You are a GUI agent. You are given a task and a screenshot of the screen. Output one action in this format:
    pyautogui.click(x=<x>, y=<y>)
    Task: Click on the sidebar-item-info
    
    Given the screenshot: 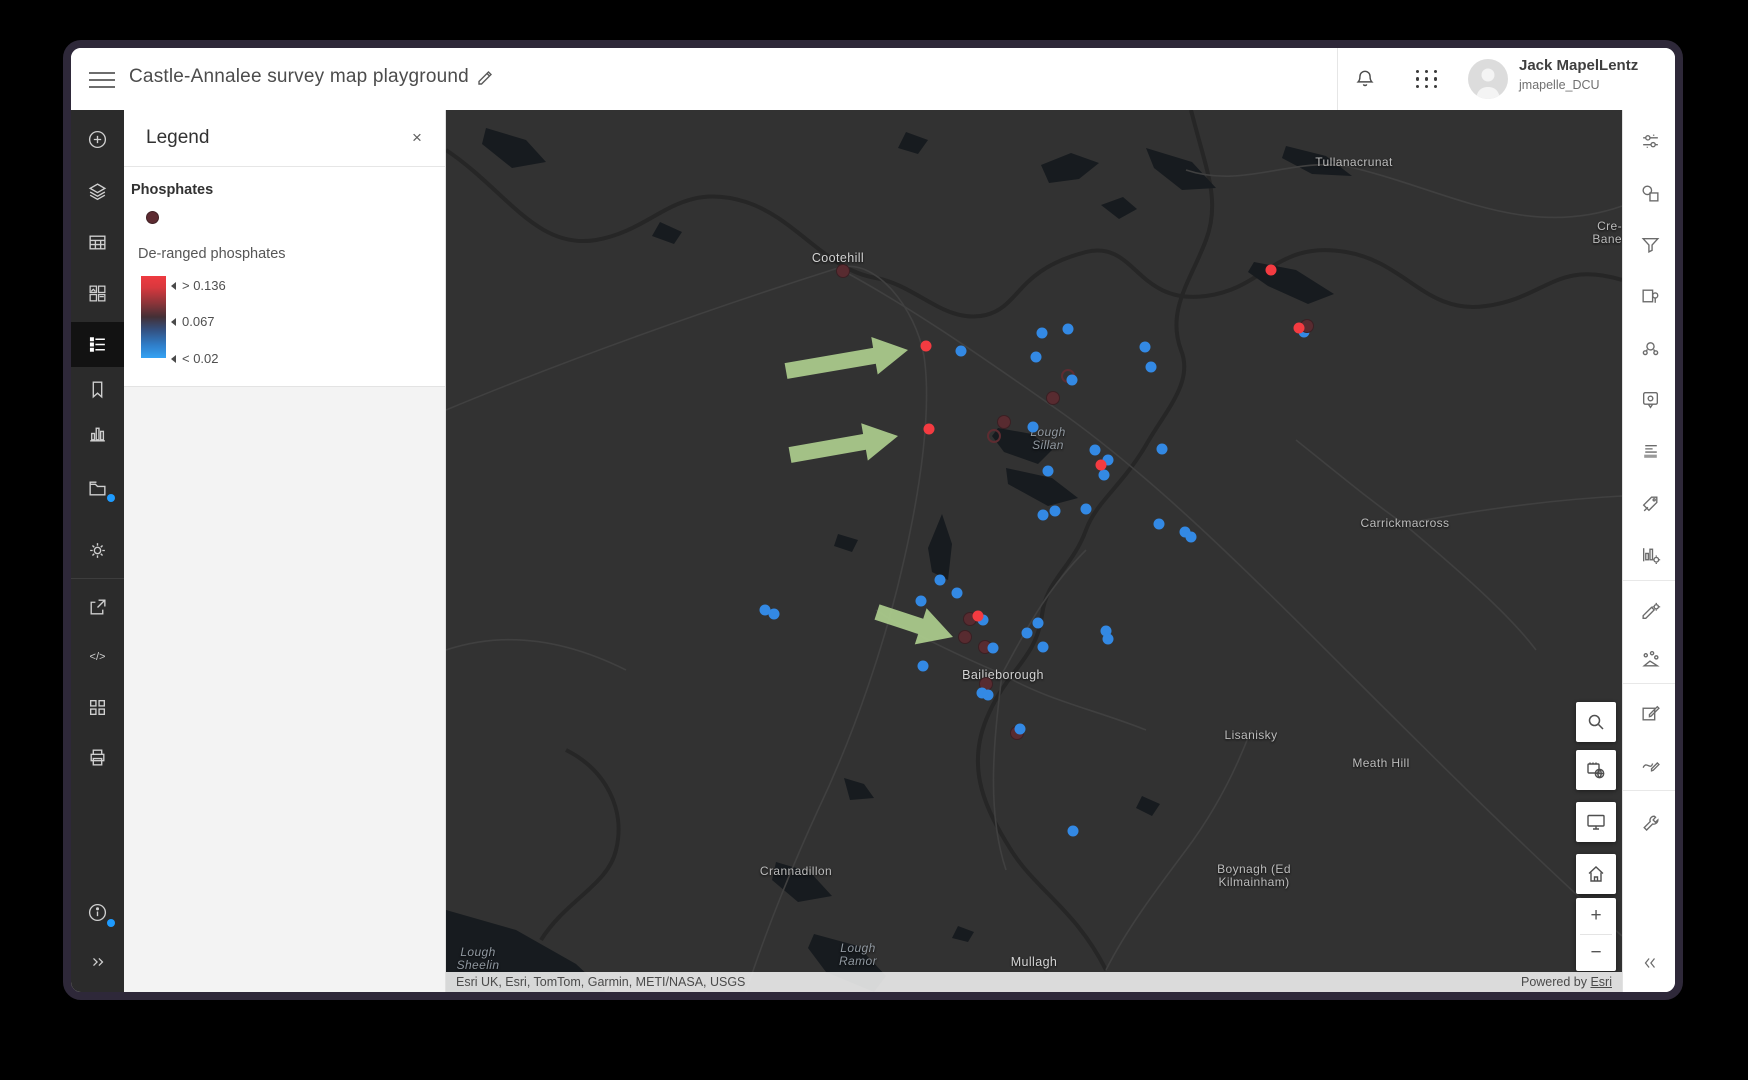 What is the action you would take?
    pyautogui.click(x=97, y=912)
    